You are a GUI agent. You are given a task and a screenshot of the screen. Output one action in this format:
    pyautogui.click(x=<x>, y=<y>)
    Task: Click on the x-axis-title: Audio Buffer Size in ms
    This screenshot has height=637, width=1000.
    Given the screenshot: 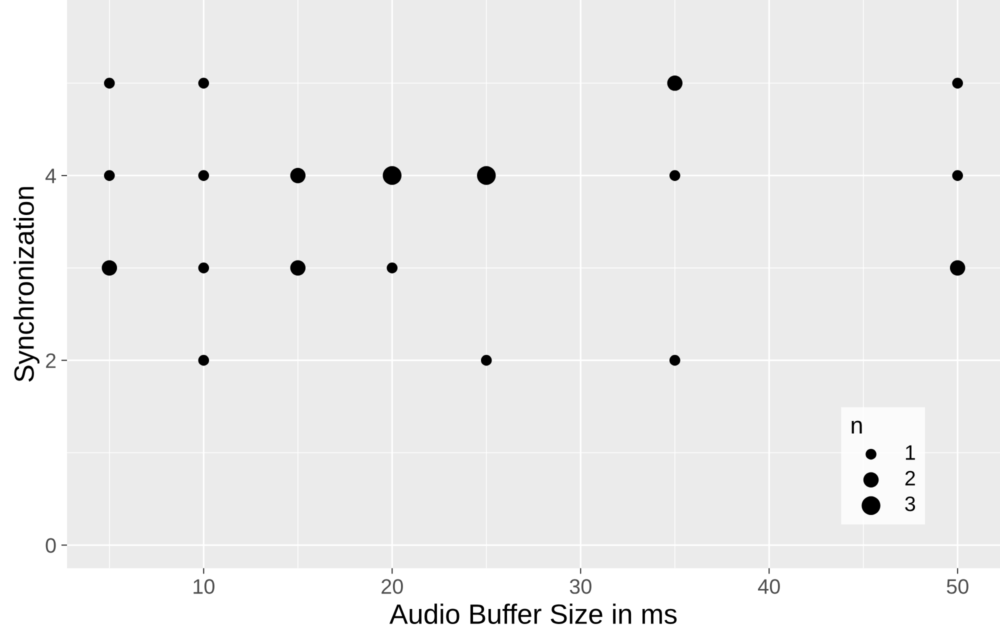 What is the action you would take?
    pyautogui.click(x=533, y=614)
    